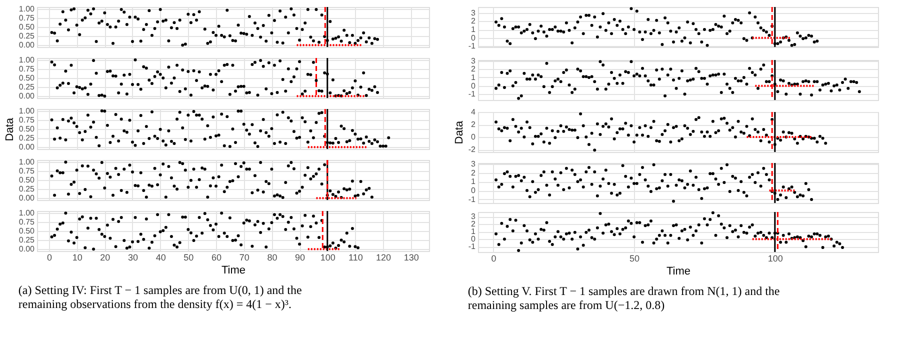 The height and width of the screenshot is (353, 921). What do you see at coordinates (355, 257) in the screenshot?
I see `x-tick-label: 110` at bounding box center [355, 257].